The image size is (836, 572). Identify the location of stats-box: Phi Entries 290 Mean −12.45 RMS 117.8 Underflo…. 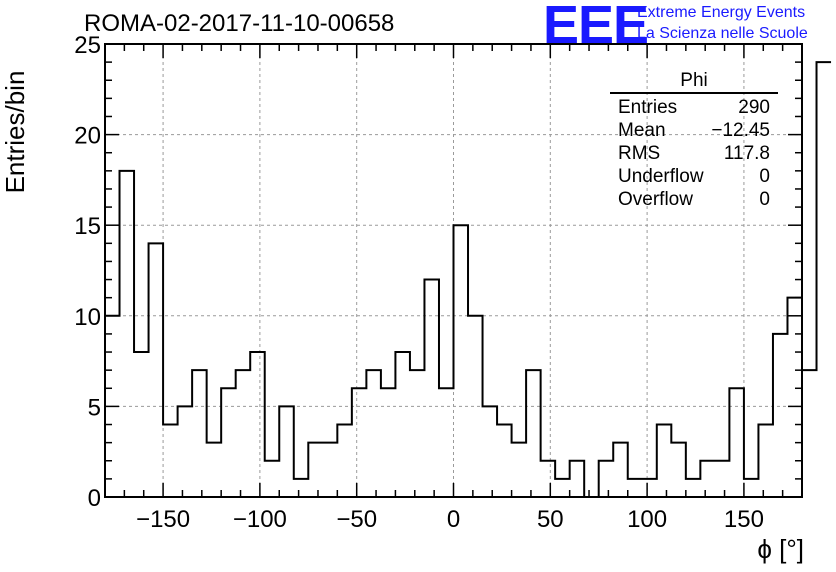
(694, 140).